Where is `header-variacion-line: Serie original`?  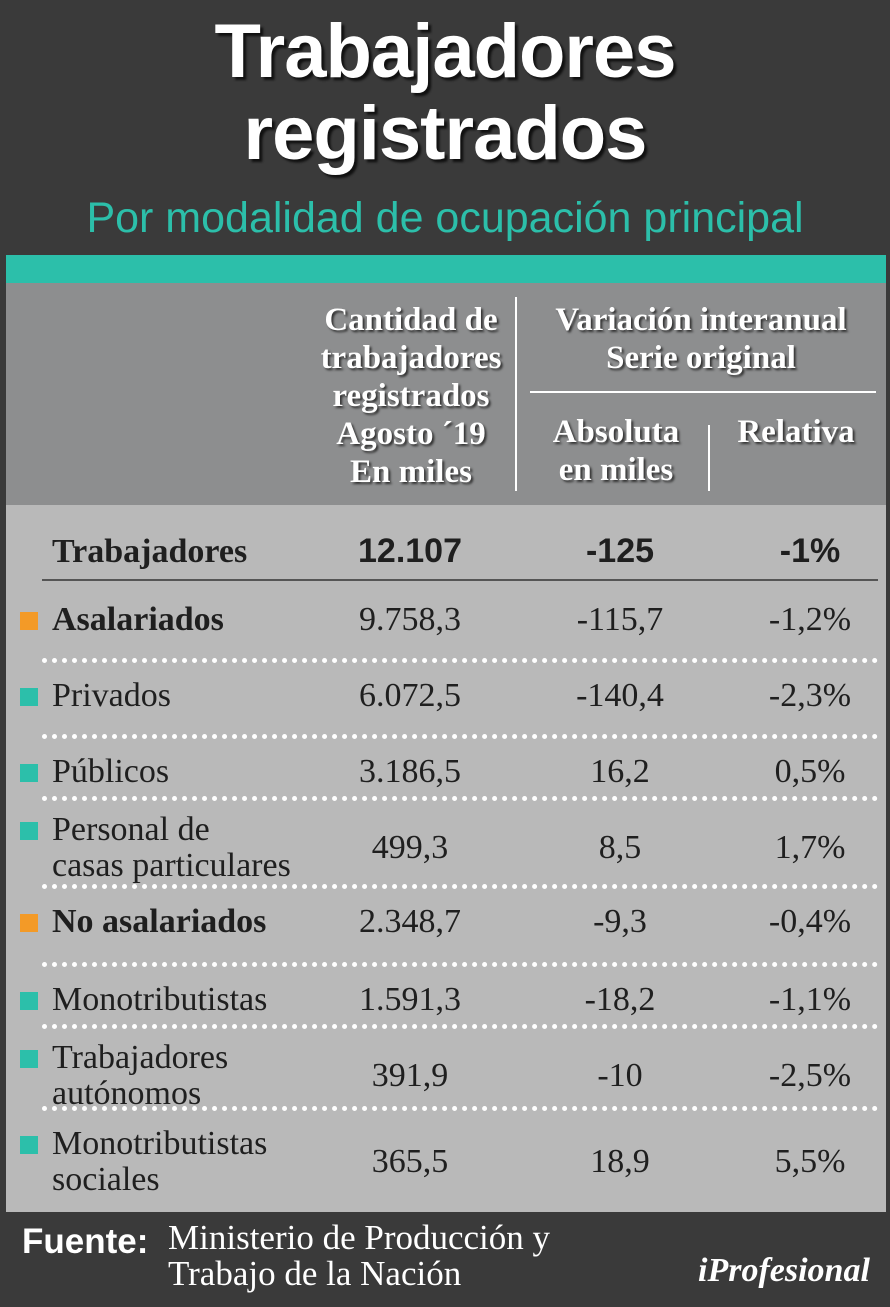 header-variacion-line: Serie original is located at coordinates (701, 358).